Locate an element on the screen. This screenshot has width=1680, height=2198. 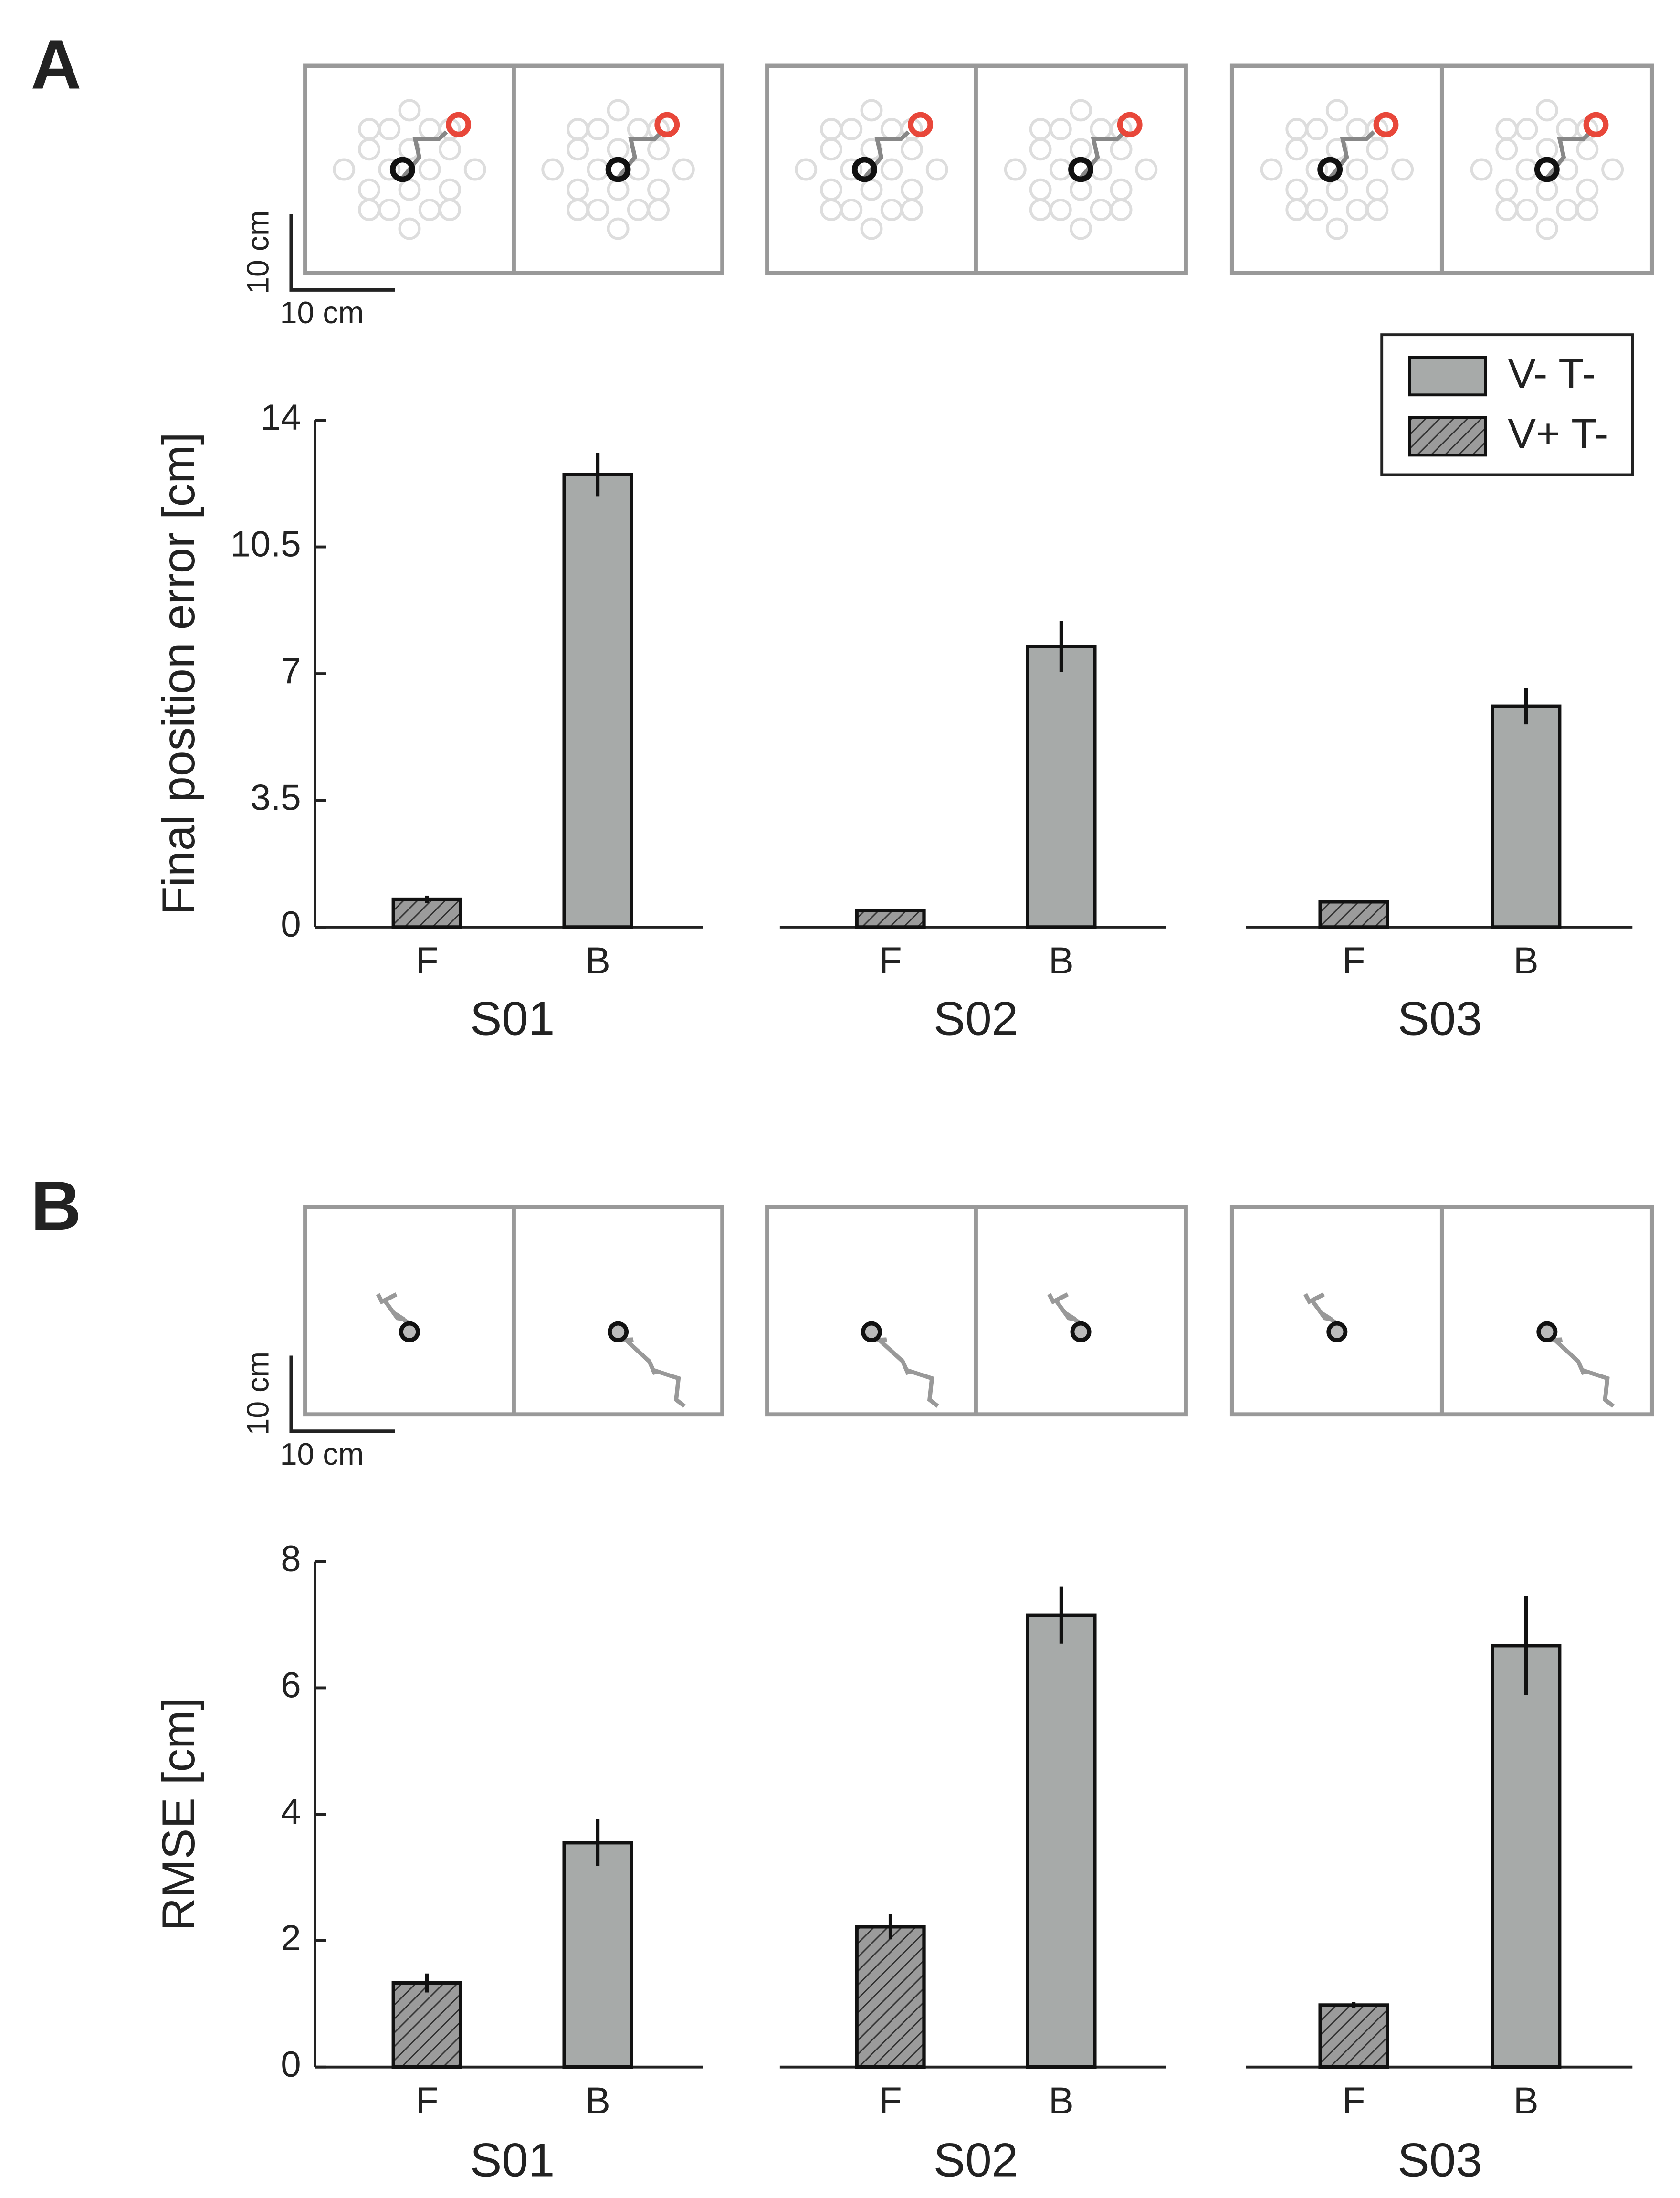
group-label: S02 is located at coordinates (976, 1020).